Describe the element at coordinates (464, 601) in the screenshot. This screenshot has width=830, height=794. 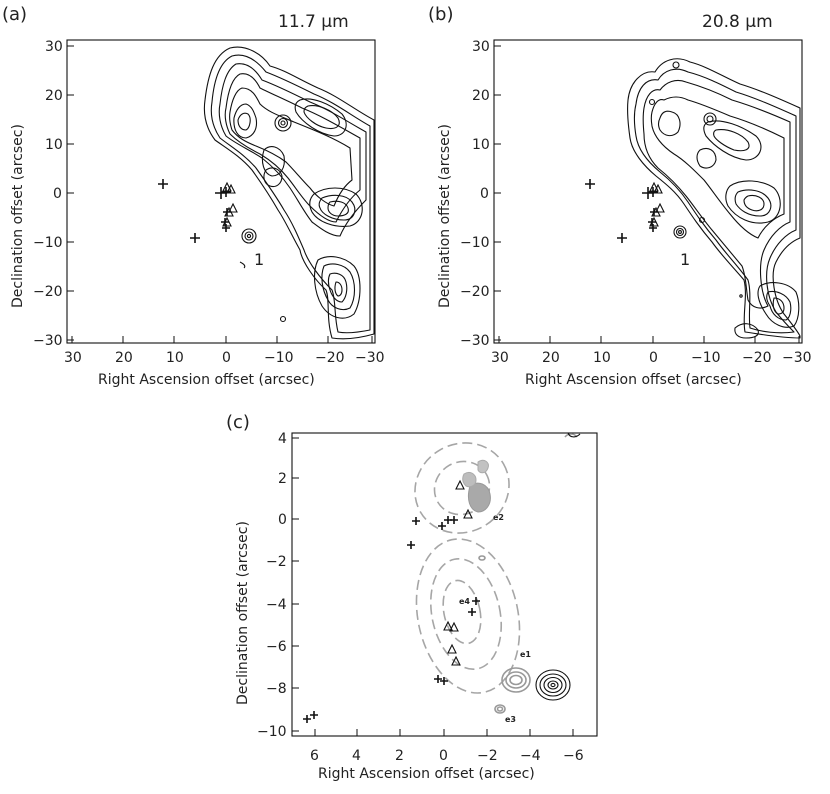
I see `source-label-e4: e4` at that location.